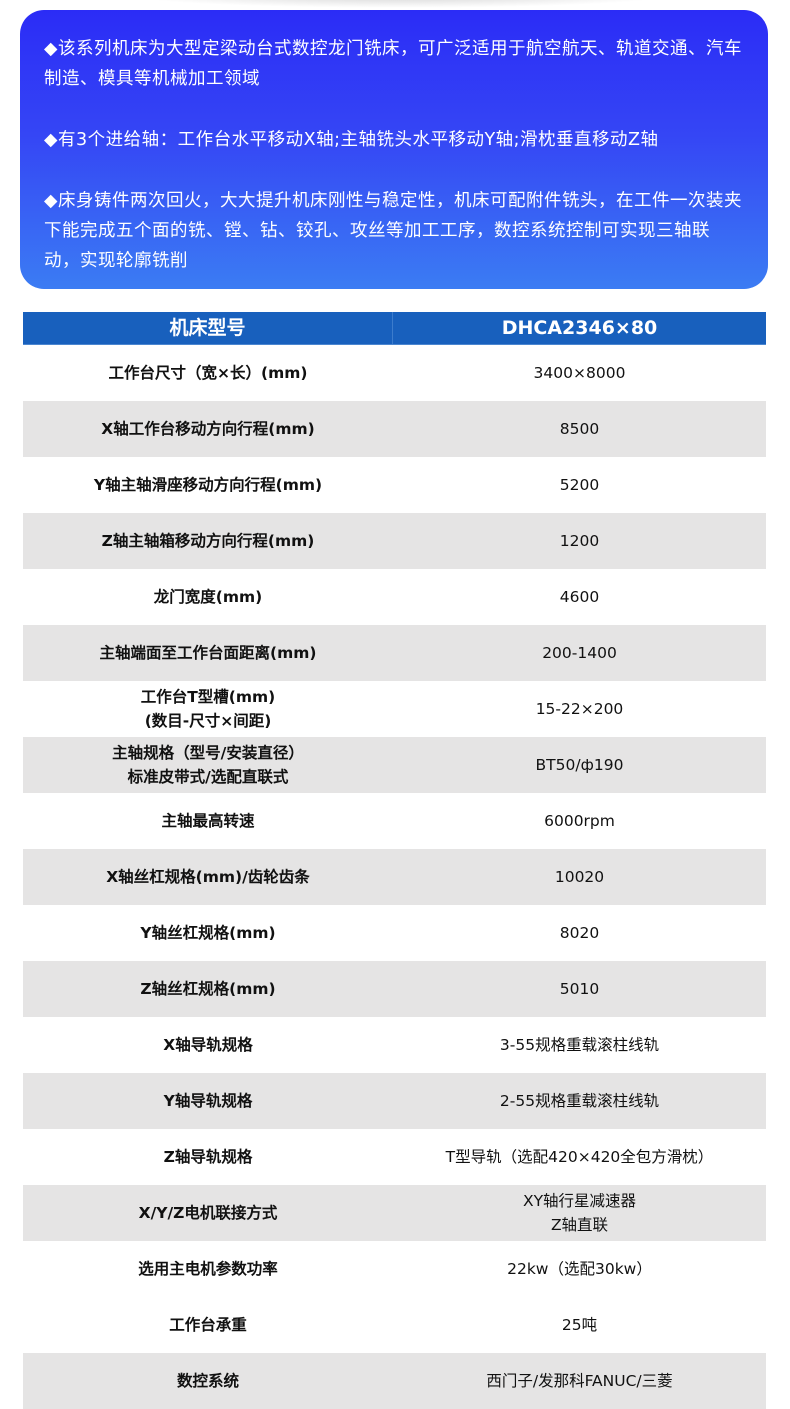 Image resolution: width=790 pixels, height=1409 pixels. Describe the element at coordinates (394, 1045) in the screenshot. I see `table-row: X轴导轨规格 3-55规格重载滚柱线轨` at that location.